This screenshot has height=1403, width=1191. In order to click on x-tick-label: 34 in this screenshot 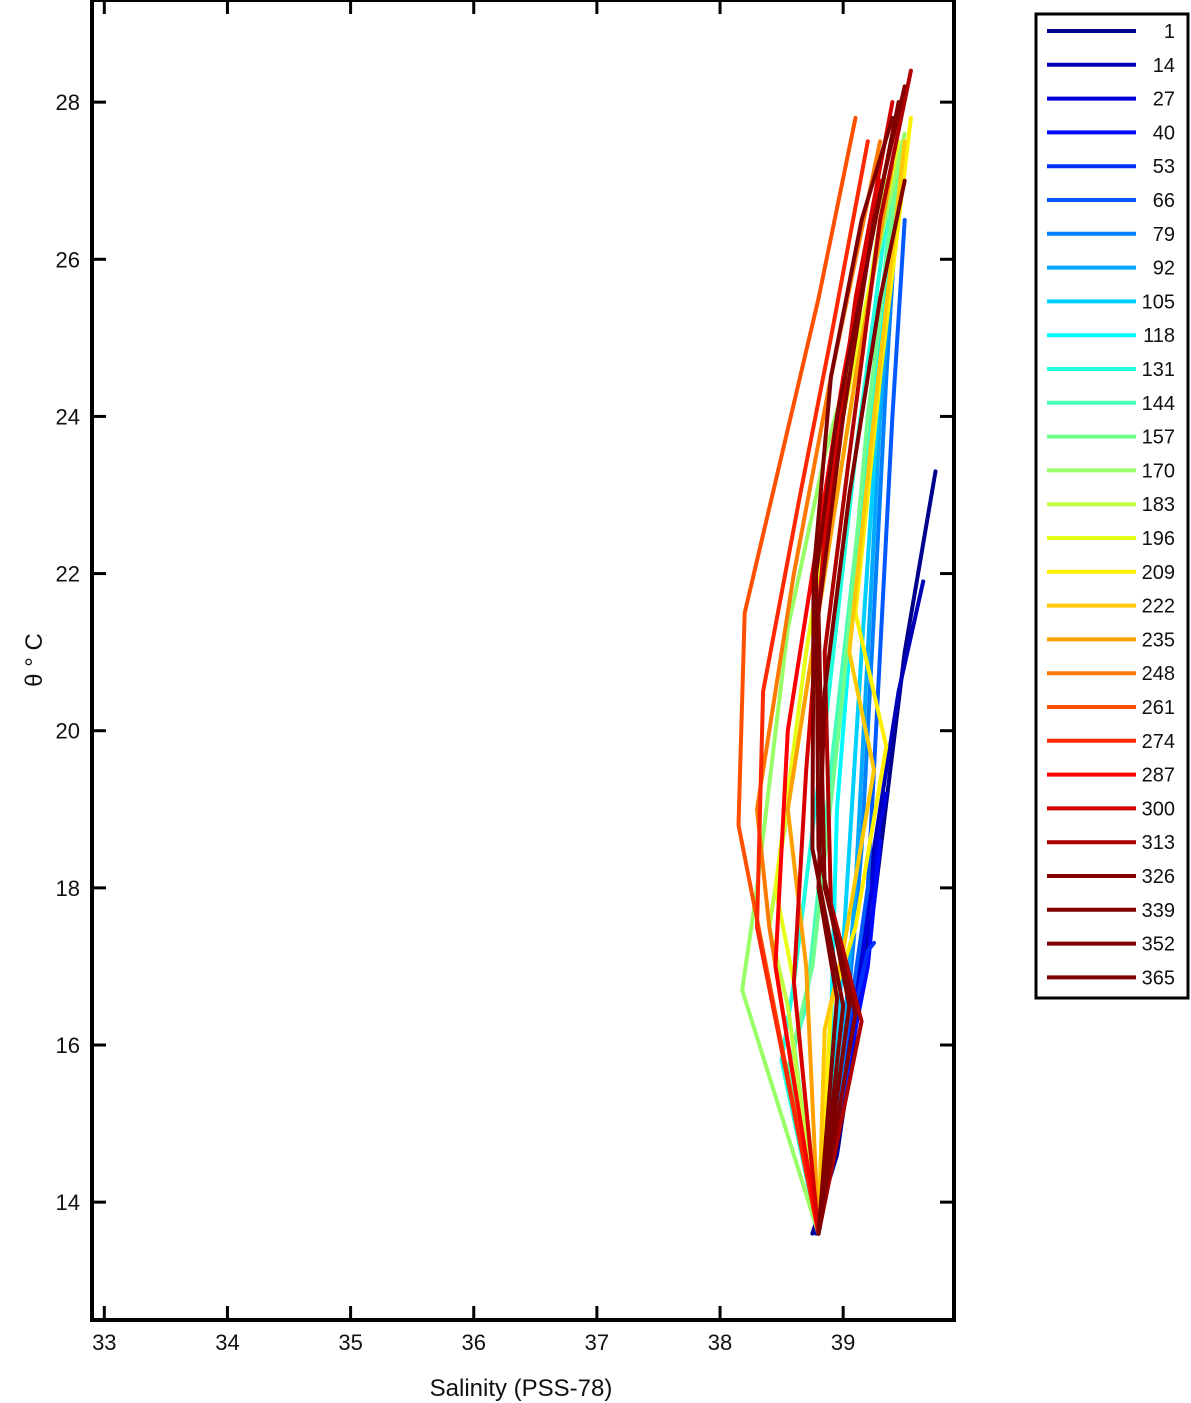, I will do `click(227, 1342)`.